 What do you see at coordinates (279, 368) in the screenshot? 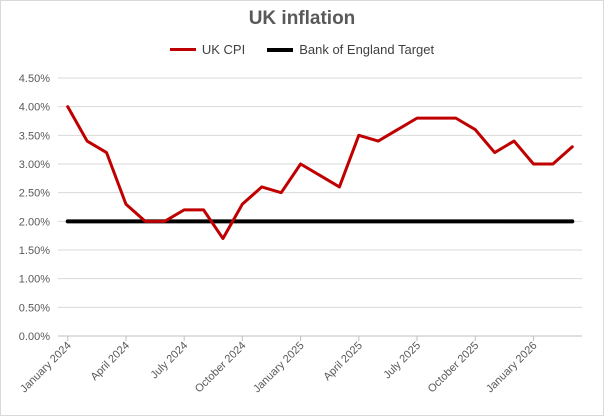
I see `x-tick-label: January 2025` at bounding box center [279, 368].